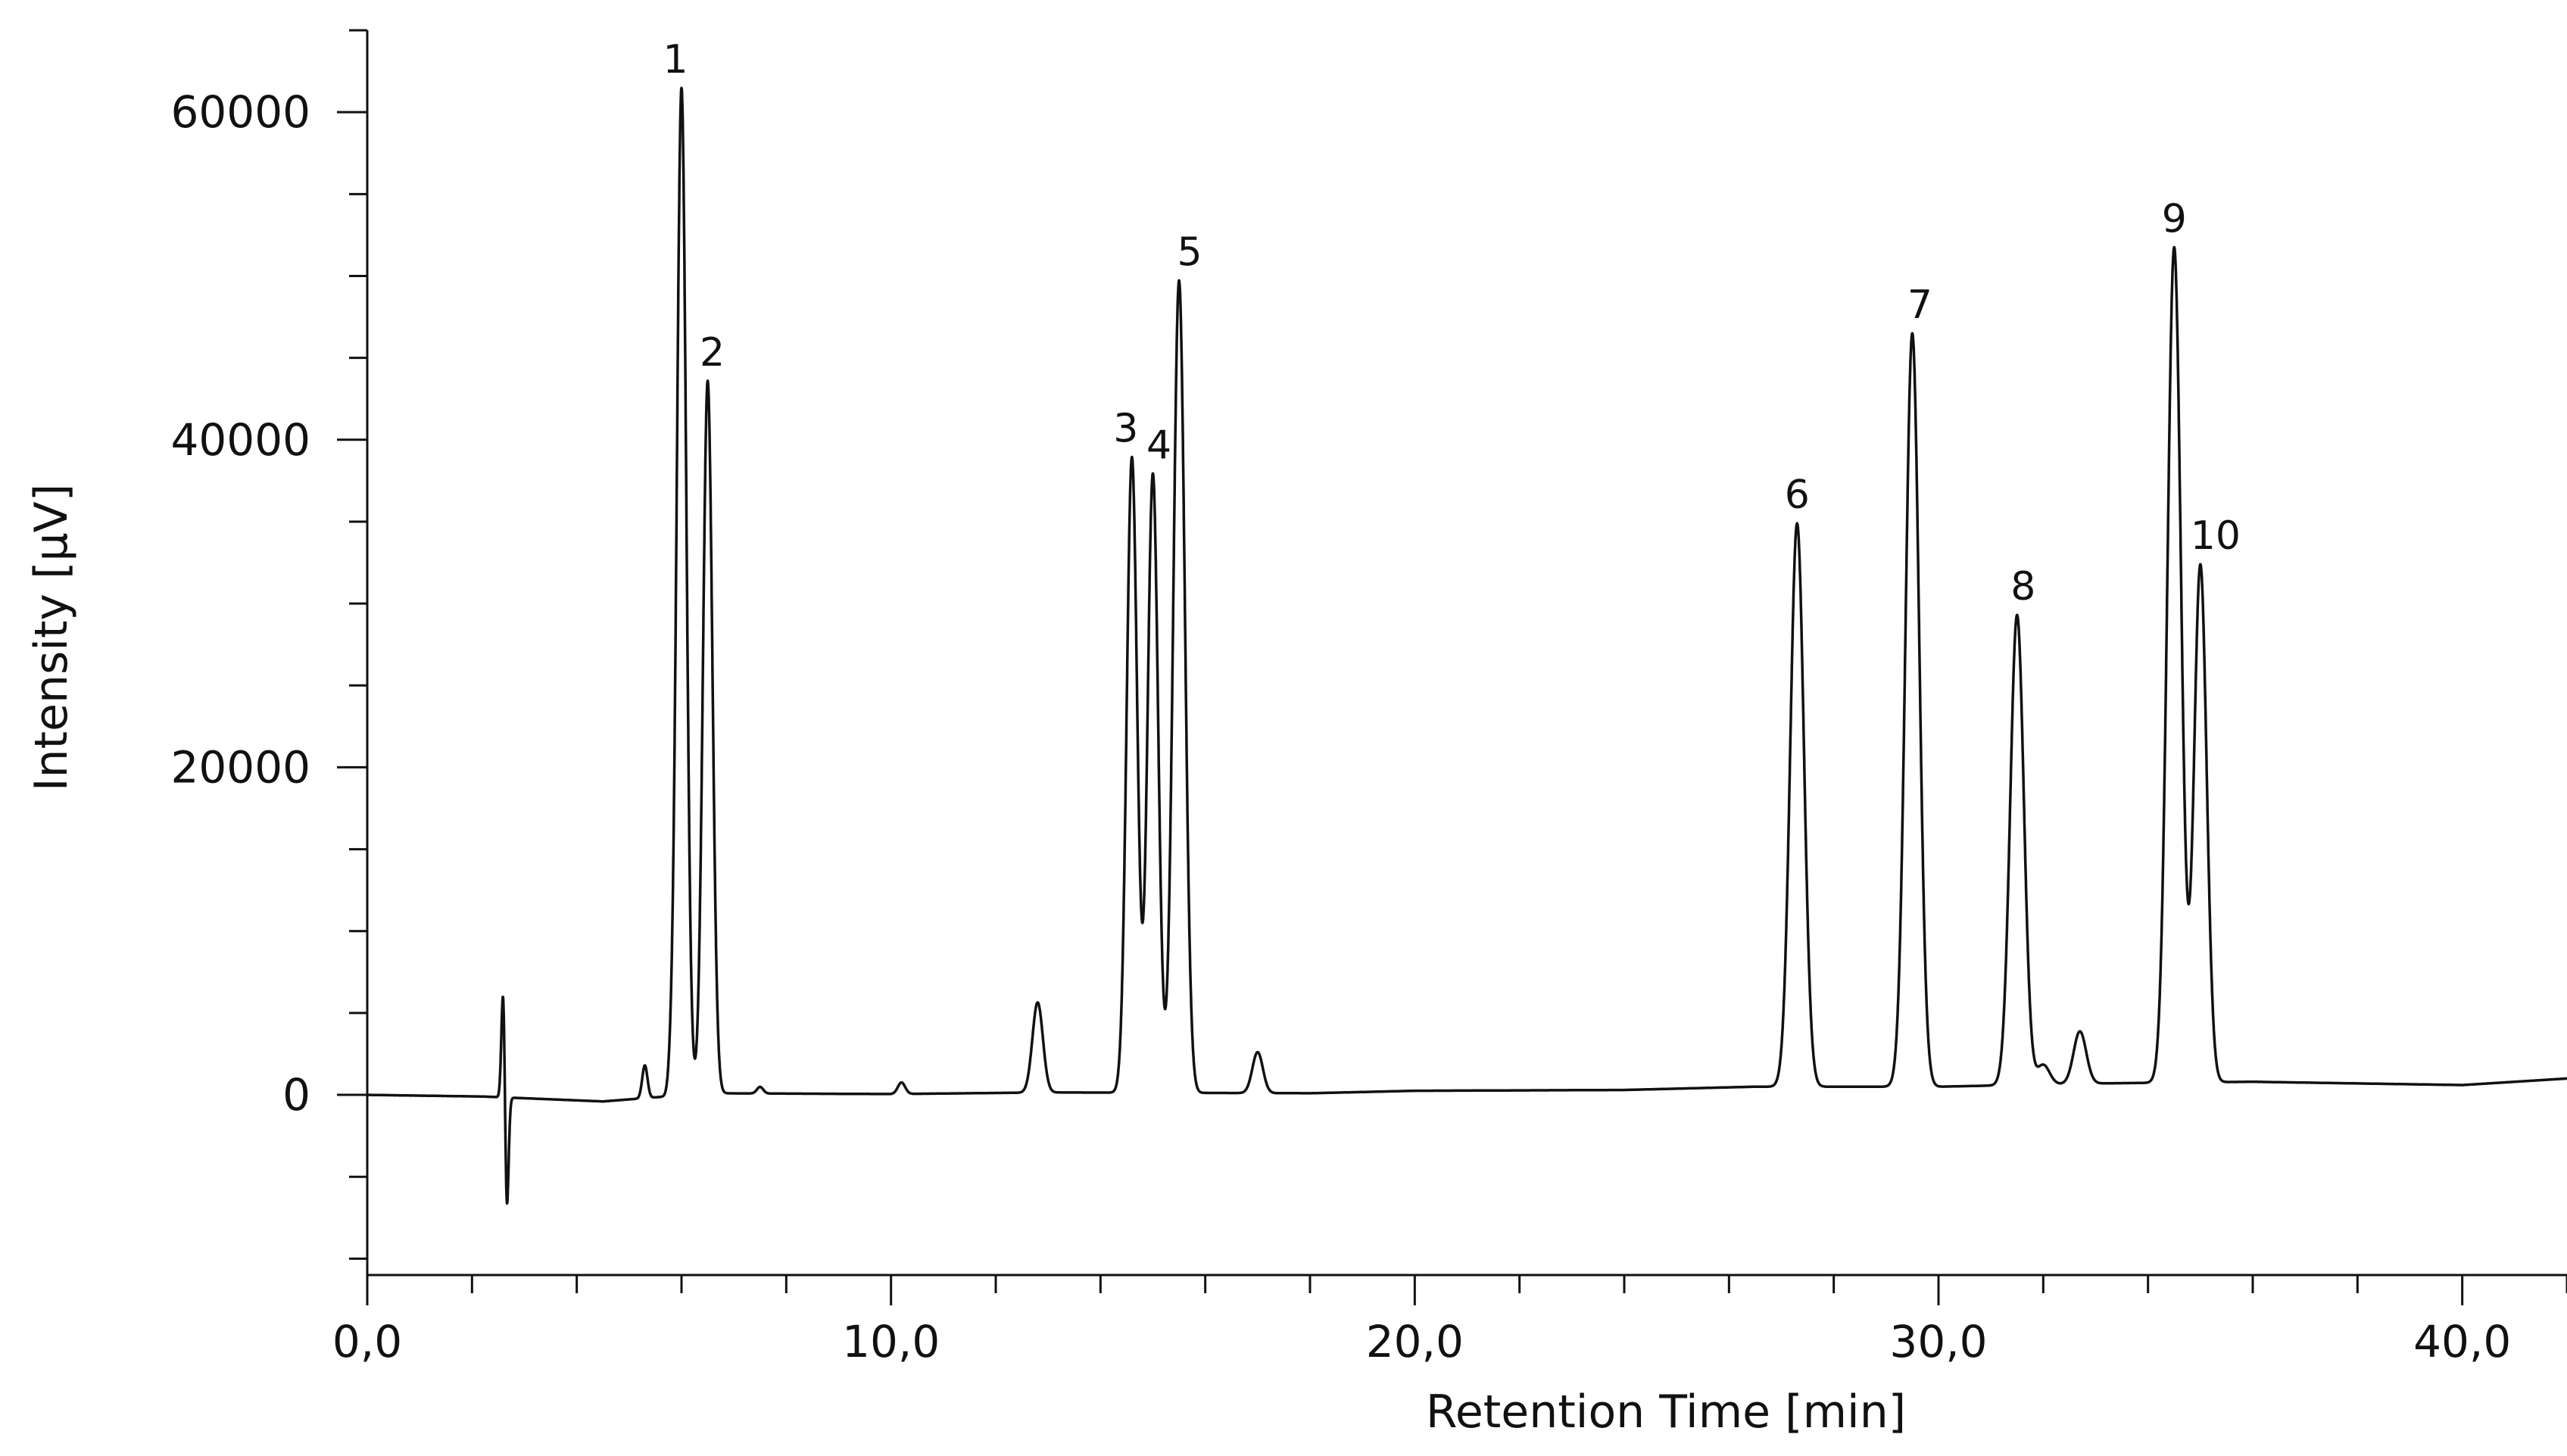 This screenshot has width=2567, height=1456. Describe the element at coordinates (1415, 1341) in the screenshot. I see `x-tick-label: 20,0` at that location.